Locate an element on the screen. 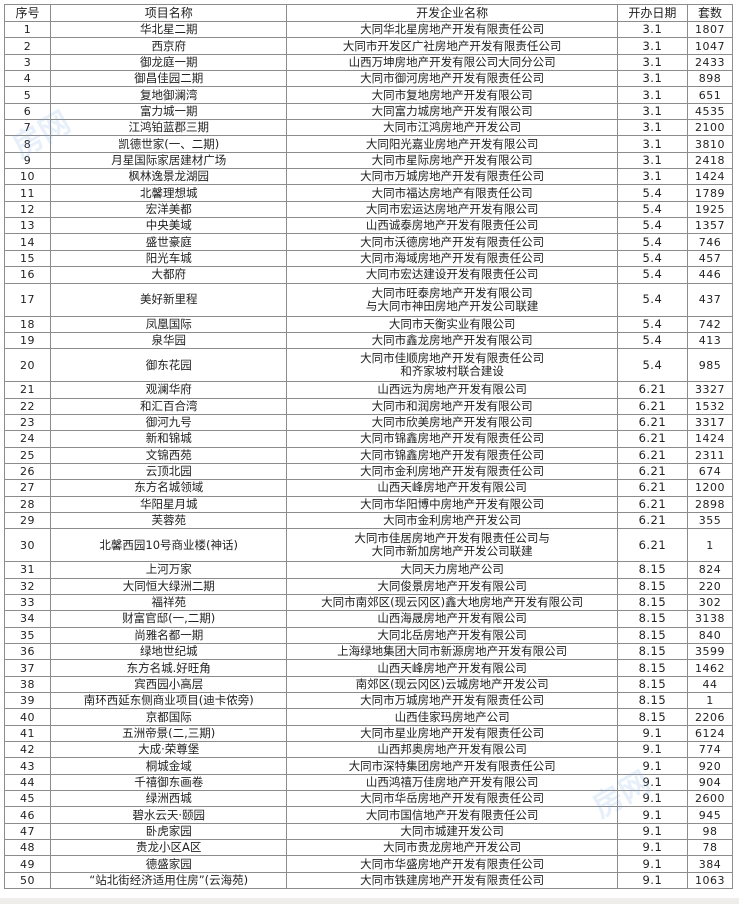 The image size is (739, 904). project-name: 东方名城.好旺角 is located at coordinates (169, 668).